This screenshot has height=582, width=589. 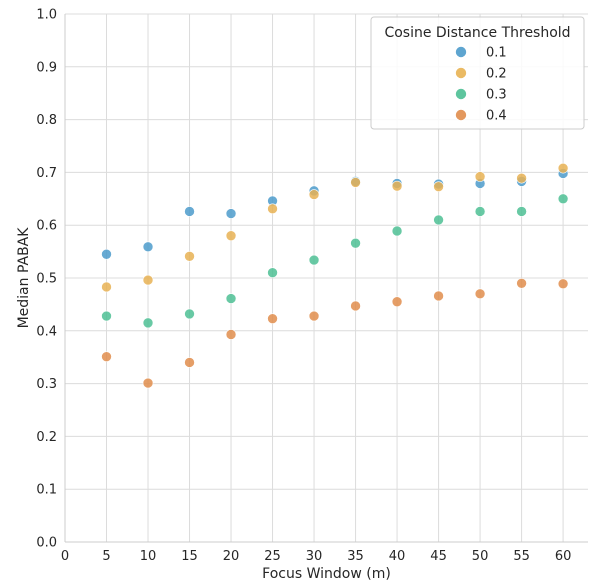 I want to click on legend-title: Cosine Distance Threshold, so click(x=477, y=33).